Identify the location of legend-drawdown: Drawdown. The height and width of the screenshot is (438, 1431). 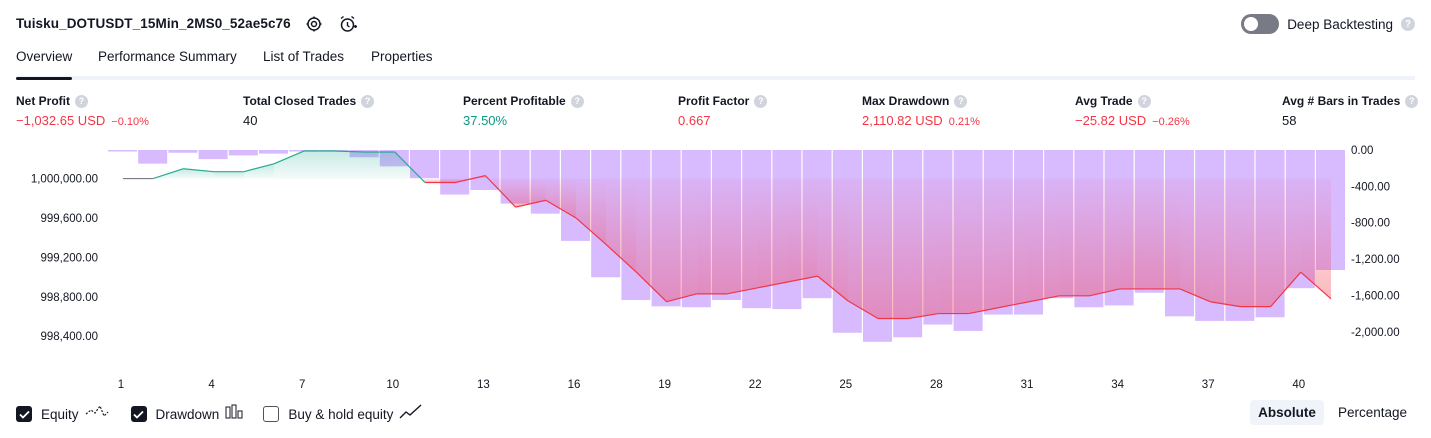
(187, 414).